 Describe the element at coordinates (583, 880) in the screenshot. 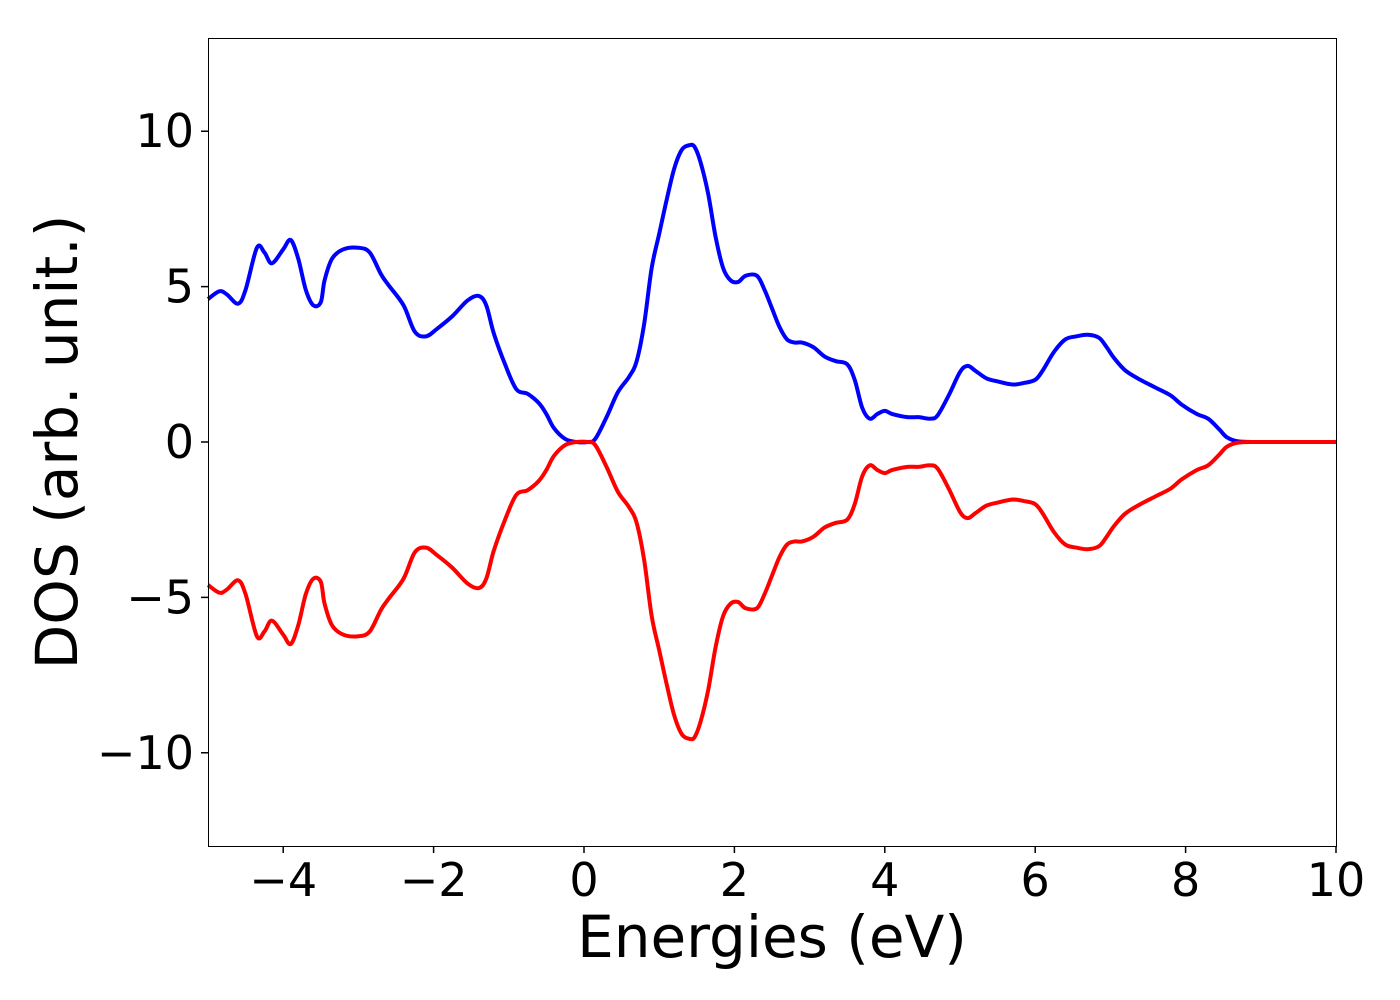

I see `x-tick-label: 0` at that location.